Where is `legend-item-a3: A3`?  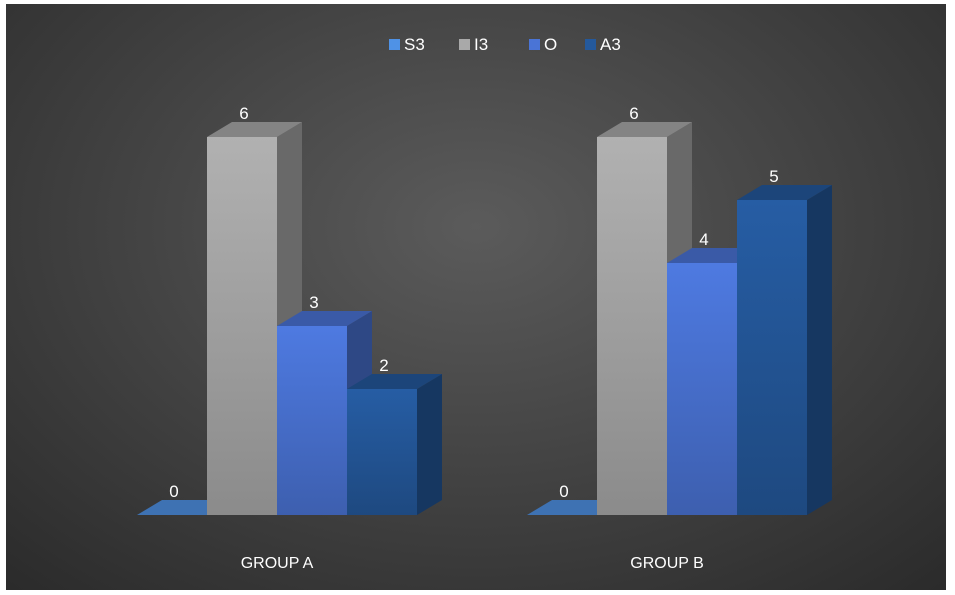 legend-item-a3: A3 is located at coordinates (603, 44).